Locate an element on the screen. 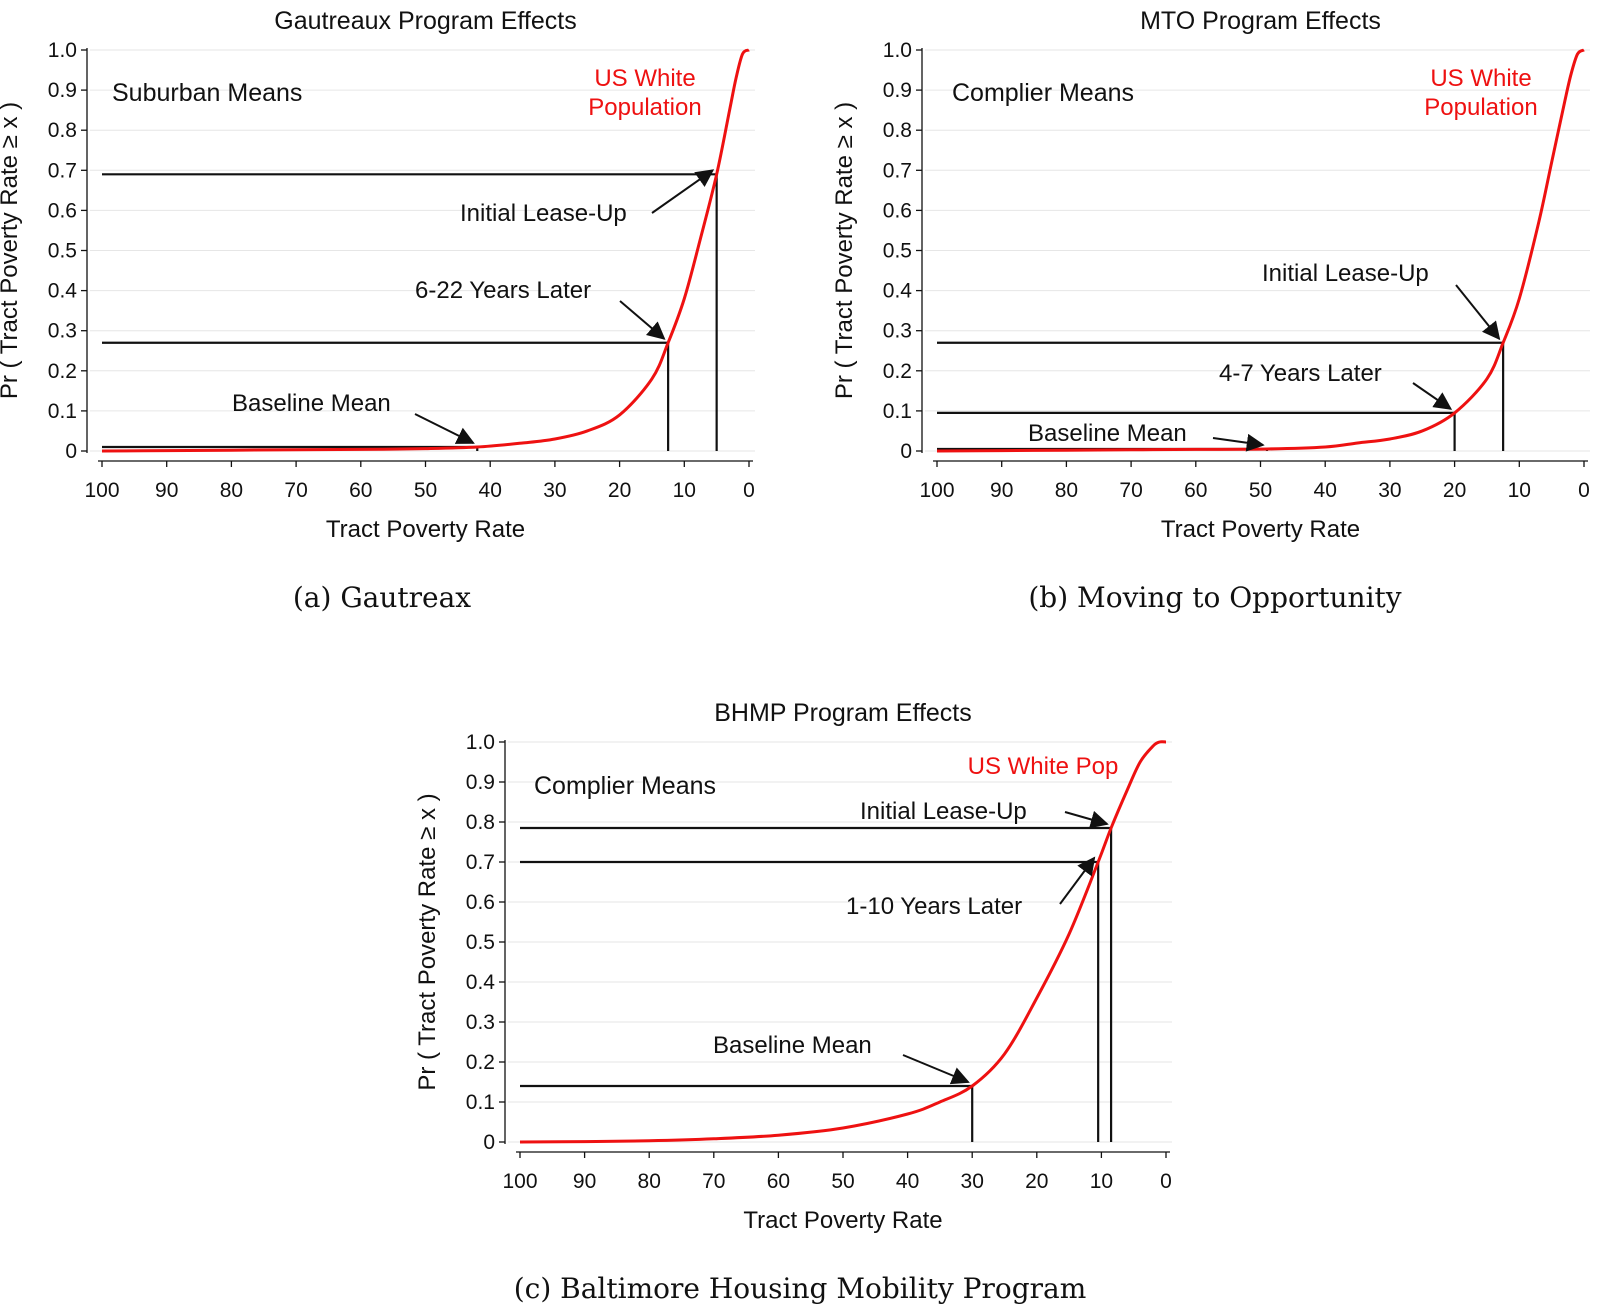  chart-title: BHMP Program Effects is located at coordinates (843, 713).